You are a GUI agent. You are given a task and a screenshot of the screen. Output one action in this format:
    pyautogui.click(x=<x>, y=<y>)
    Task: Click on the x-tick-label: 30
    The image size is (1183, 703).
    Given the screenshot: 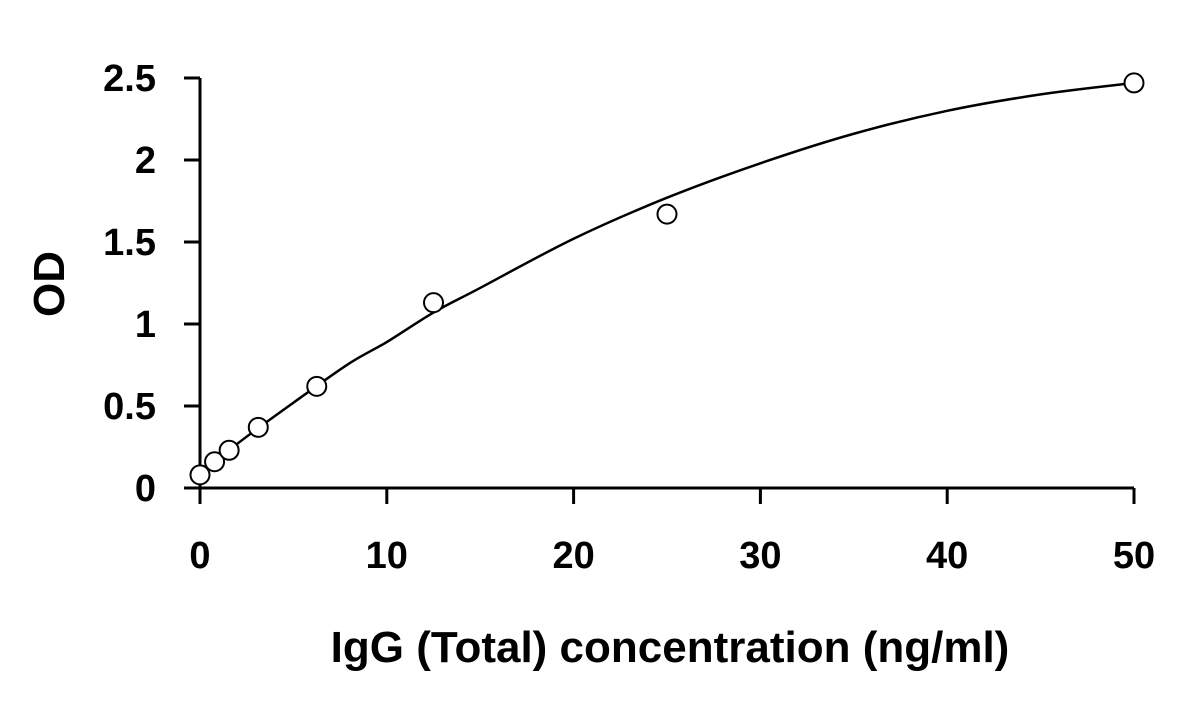 What is the action you would take?
    pyautogui.click(x=760, y=556)
    